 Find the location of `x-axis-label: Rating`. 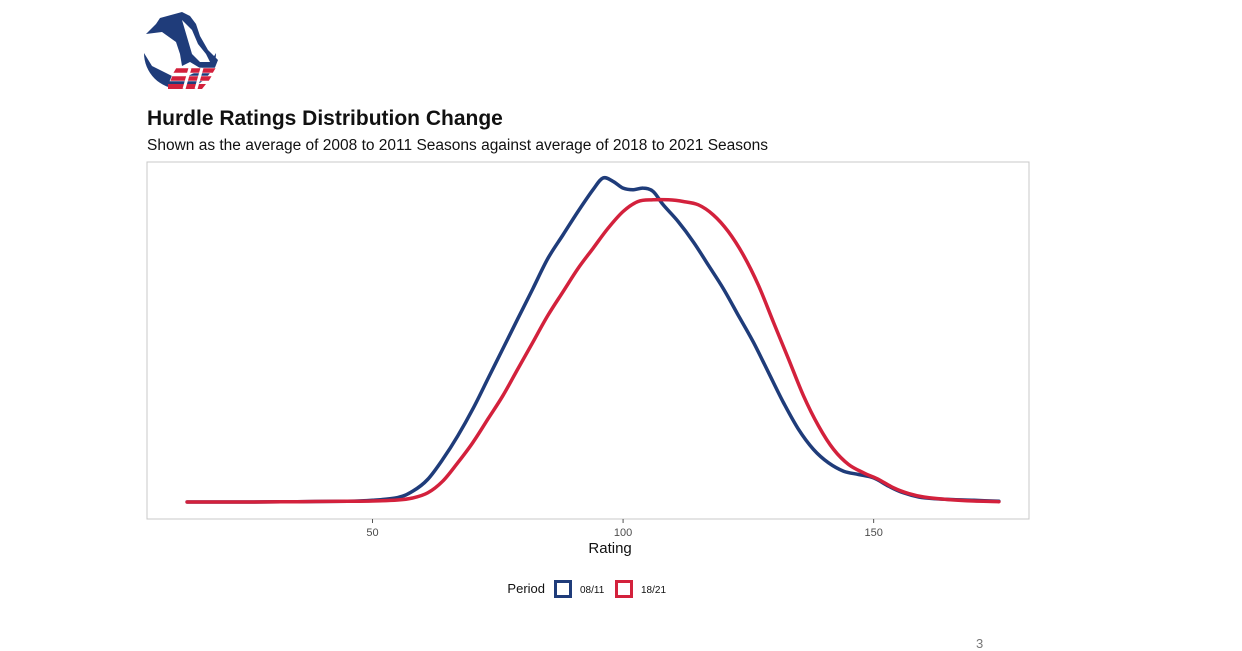

x-axis-label: Rating is located at coordinates (609, 548).